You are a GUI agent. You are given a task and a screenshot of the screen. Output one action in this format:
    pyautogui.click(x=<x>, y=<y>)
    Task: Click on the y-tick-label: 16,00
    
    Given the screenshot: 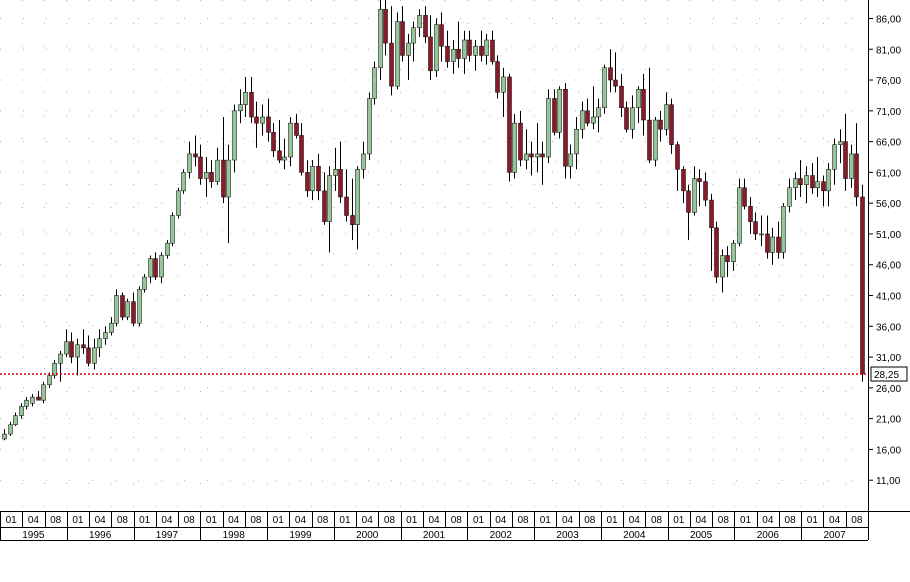 What is the action you would take?
    pyautogui.click(x=888, y=450)
    